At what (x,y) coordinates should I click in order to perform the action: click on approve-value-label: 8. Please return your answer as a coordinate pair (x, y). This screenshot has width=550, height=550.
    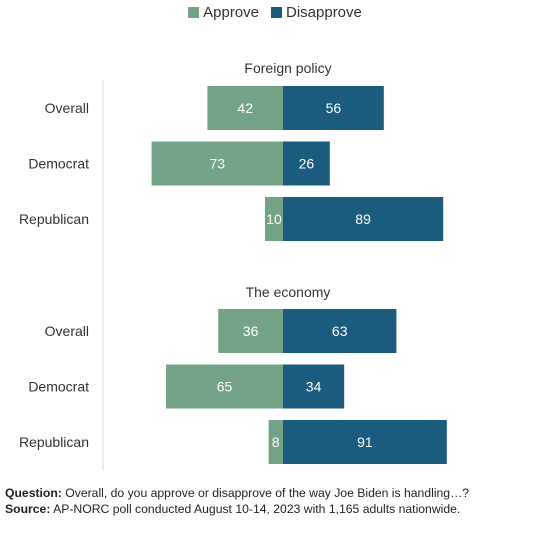
    Looking at the image, I should click on (276, 442).